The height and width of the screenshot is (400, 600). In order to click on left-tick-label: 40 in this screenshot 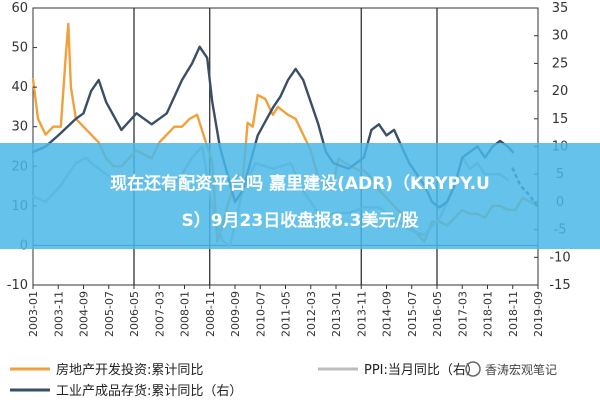, I will do `click(19, 87)`.